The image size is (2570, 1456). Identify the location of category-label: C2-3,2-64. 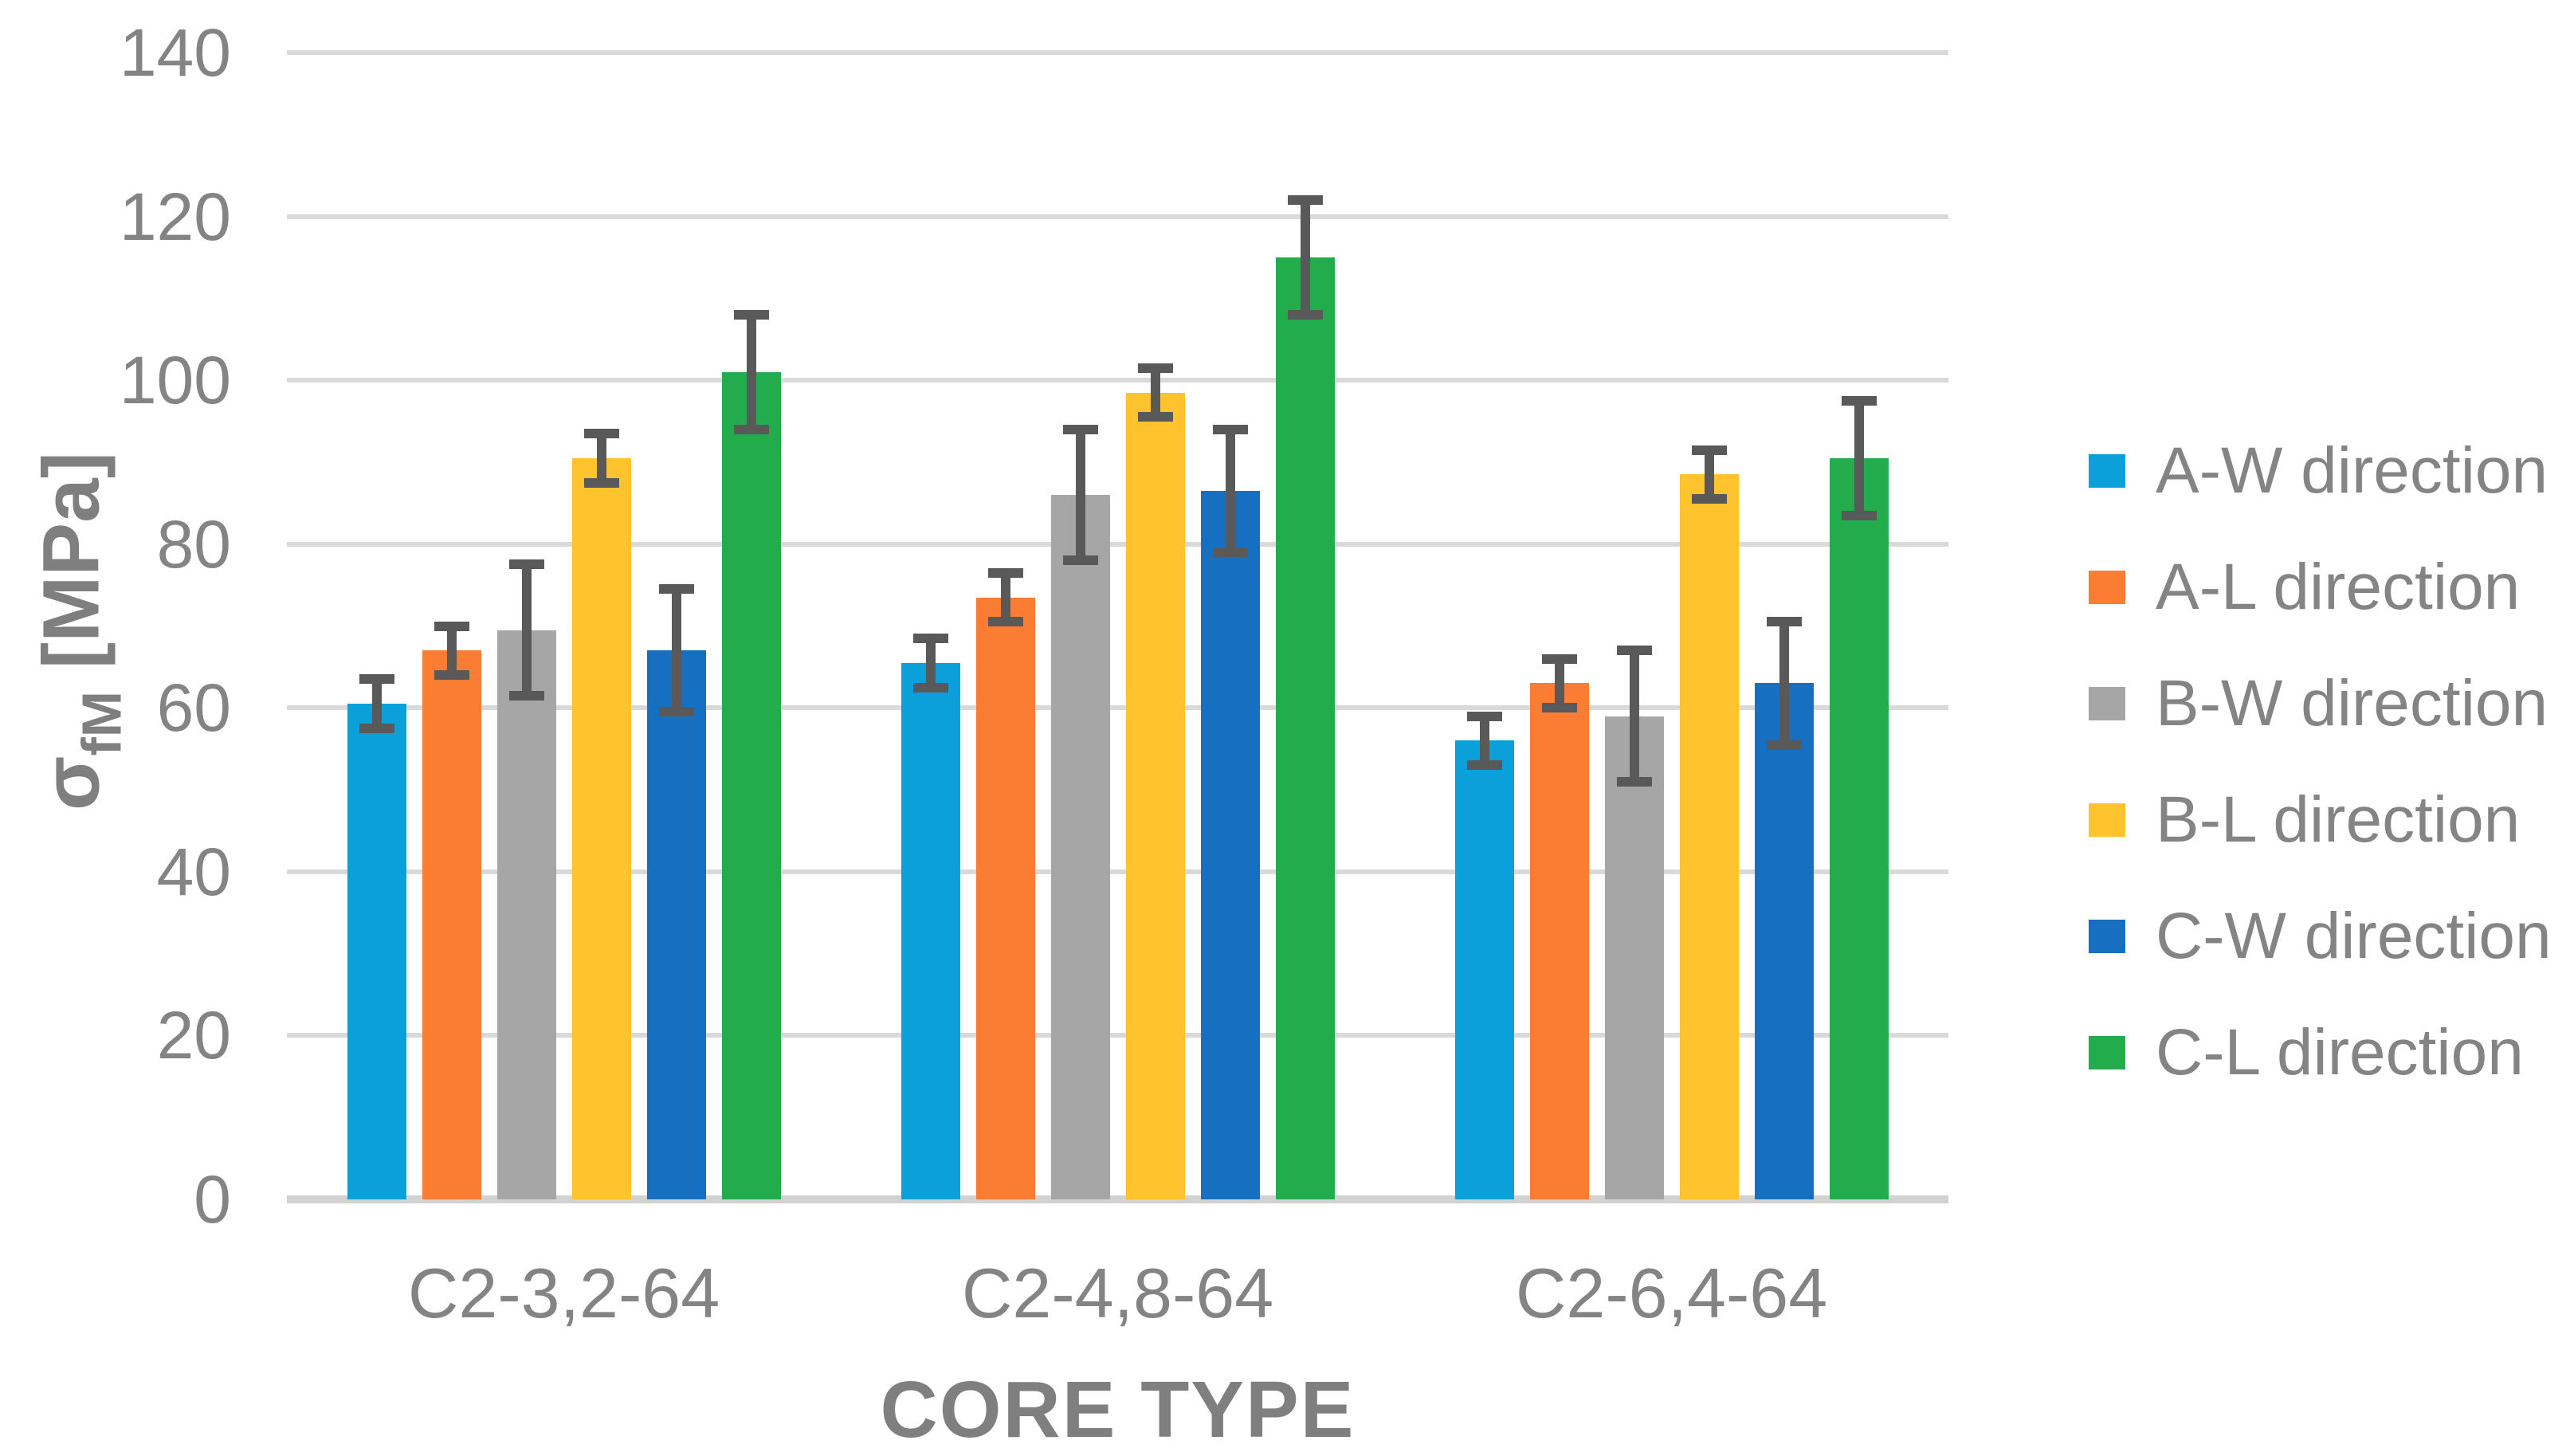
(563, 1293).